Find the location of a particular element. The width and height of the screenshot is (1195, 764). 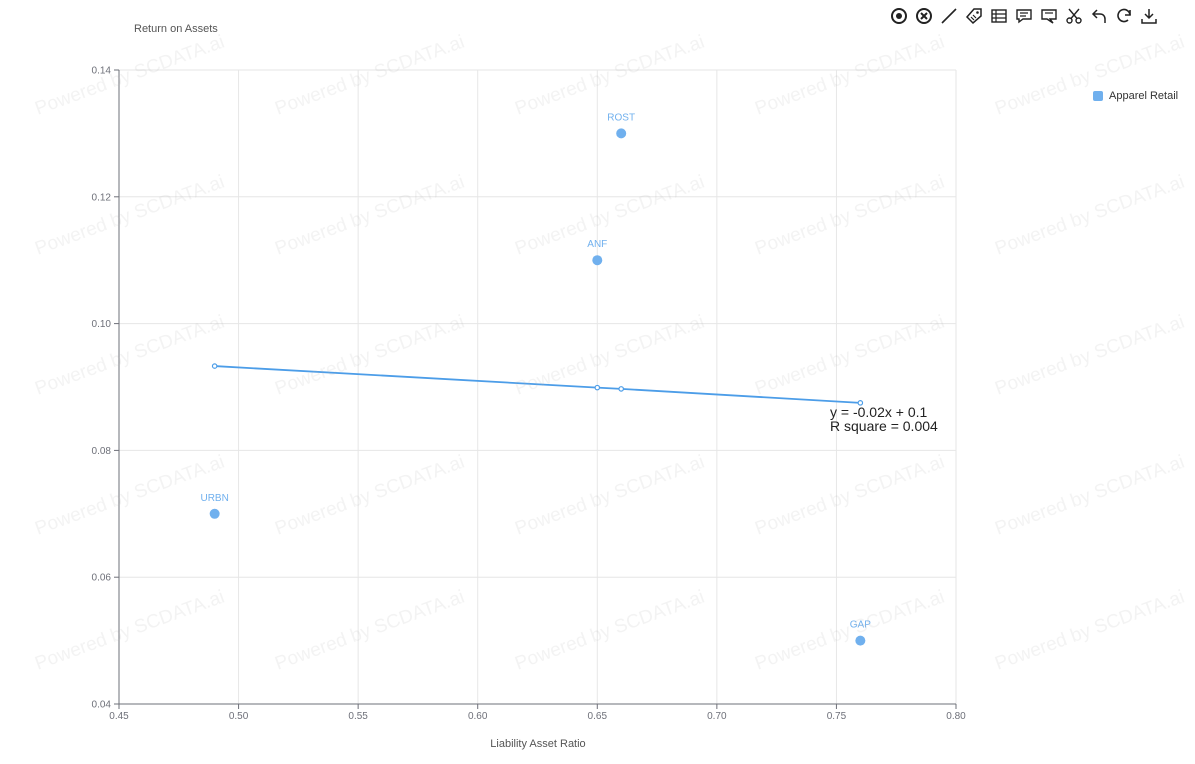

table-icon is located at coordinates (998, 16).